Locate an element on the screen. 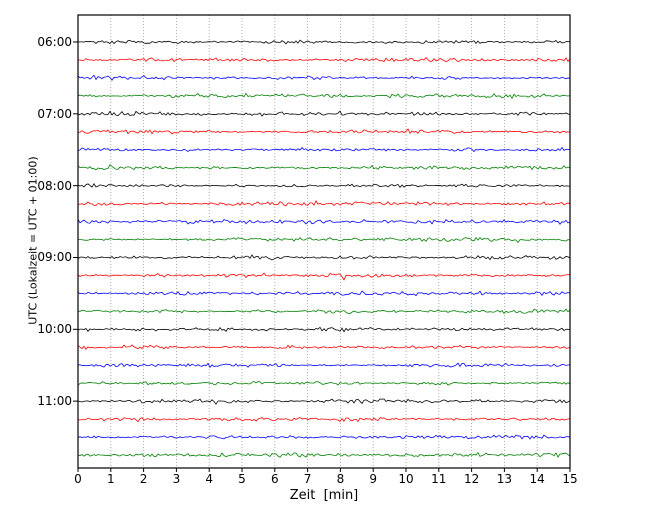 The width and height of the screenshot is (650, 520). x-tick-label: 15 is located at coordinates (570, 479).